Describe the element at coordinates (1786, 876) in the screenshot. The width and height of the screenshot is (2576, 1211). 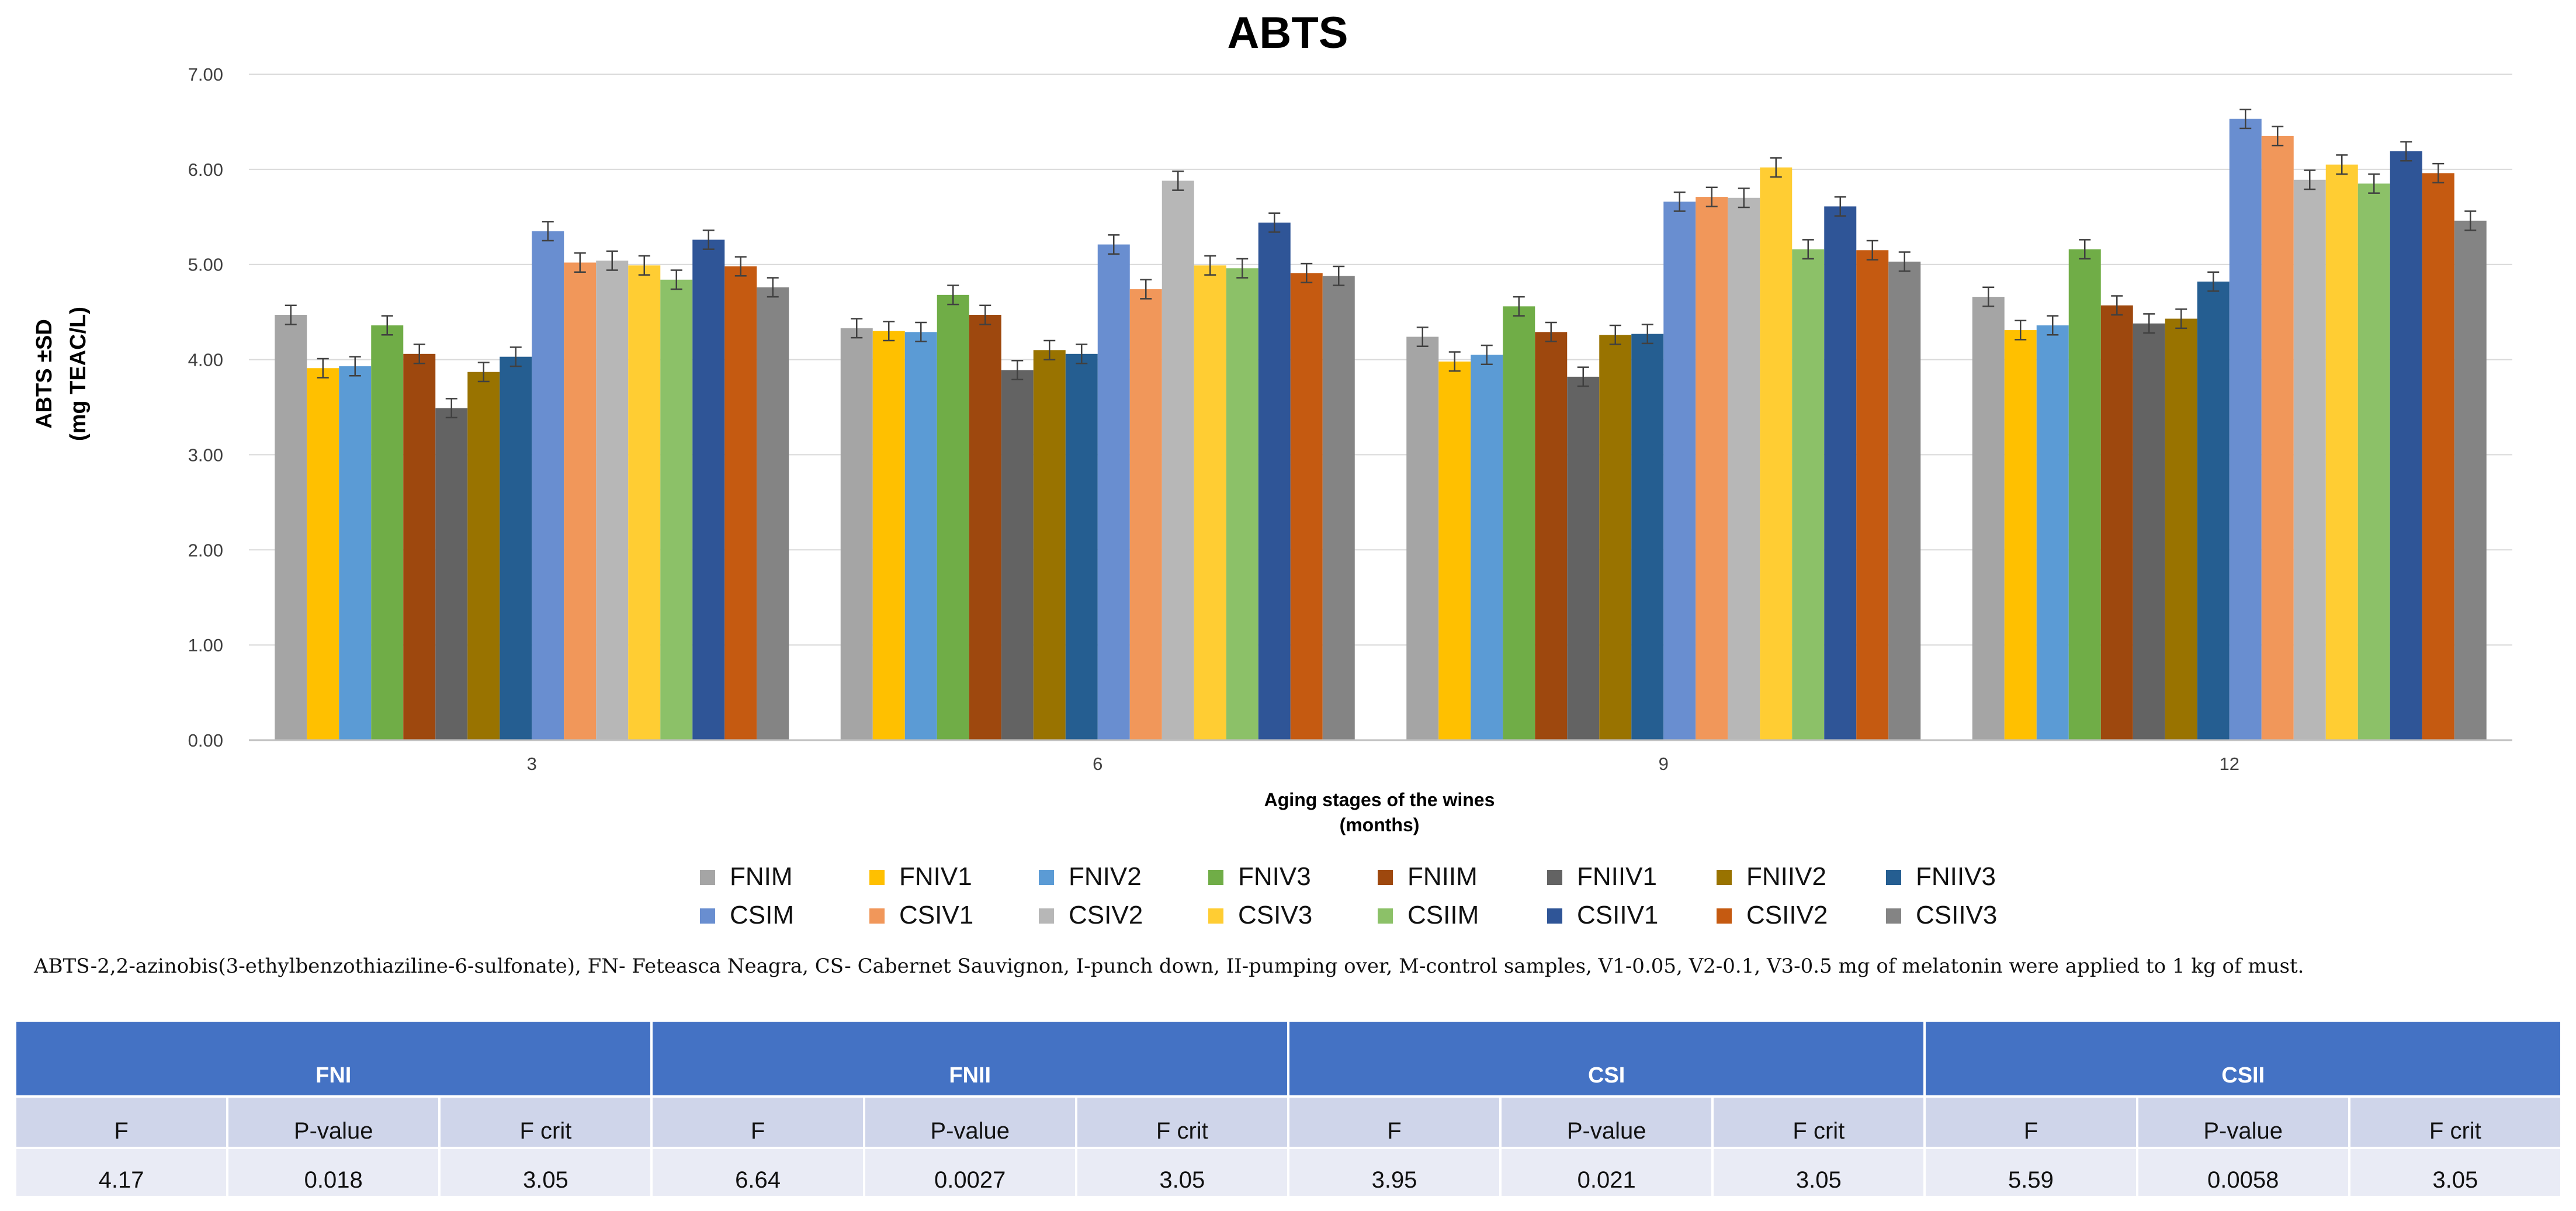
I see `legend-label: FNIIV2` at that location.